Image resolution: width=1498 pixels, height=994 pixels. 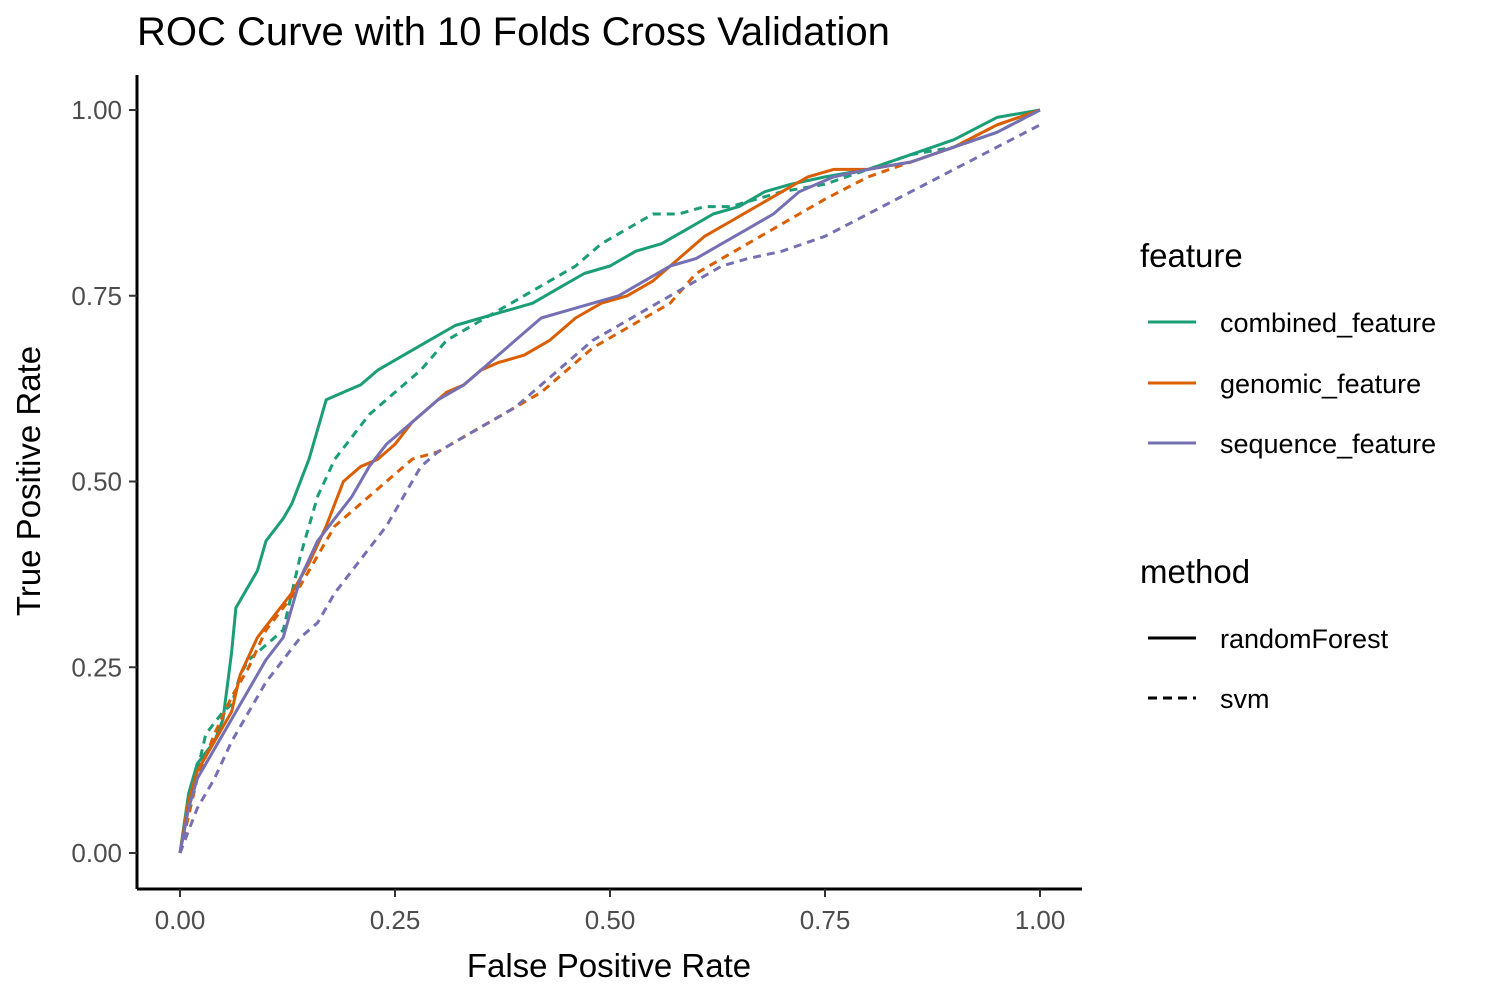 I want to click on legend-feature-title: feature, so click(x=1191, y=255).